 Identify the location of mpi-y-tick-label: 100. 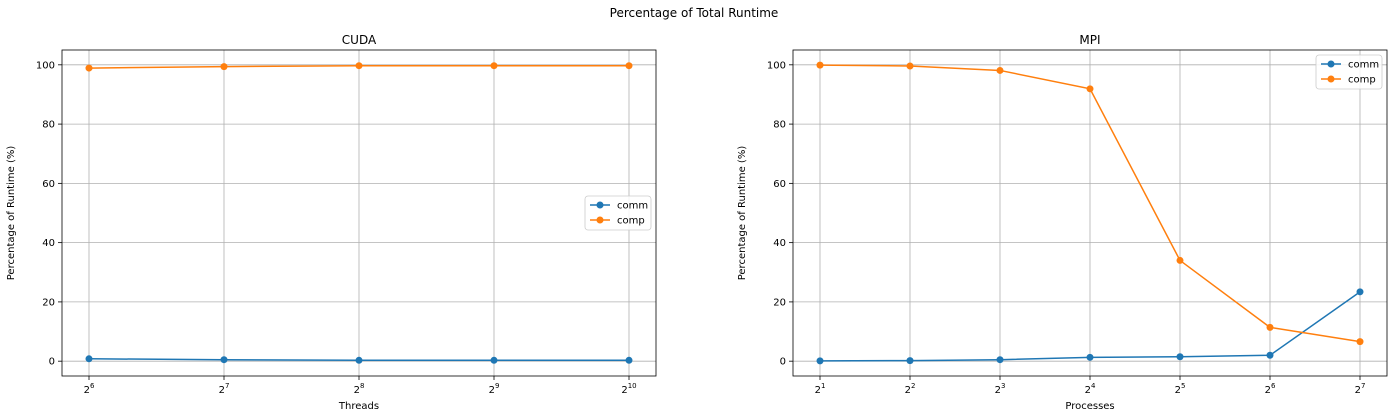
(776, 65).